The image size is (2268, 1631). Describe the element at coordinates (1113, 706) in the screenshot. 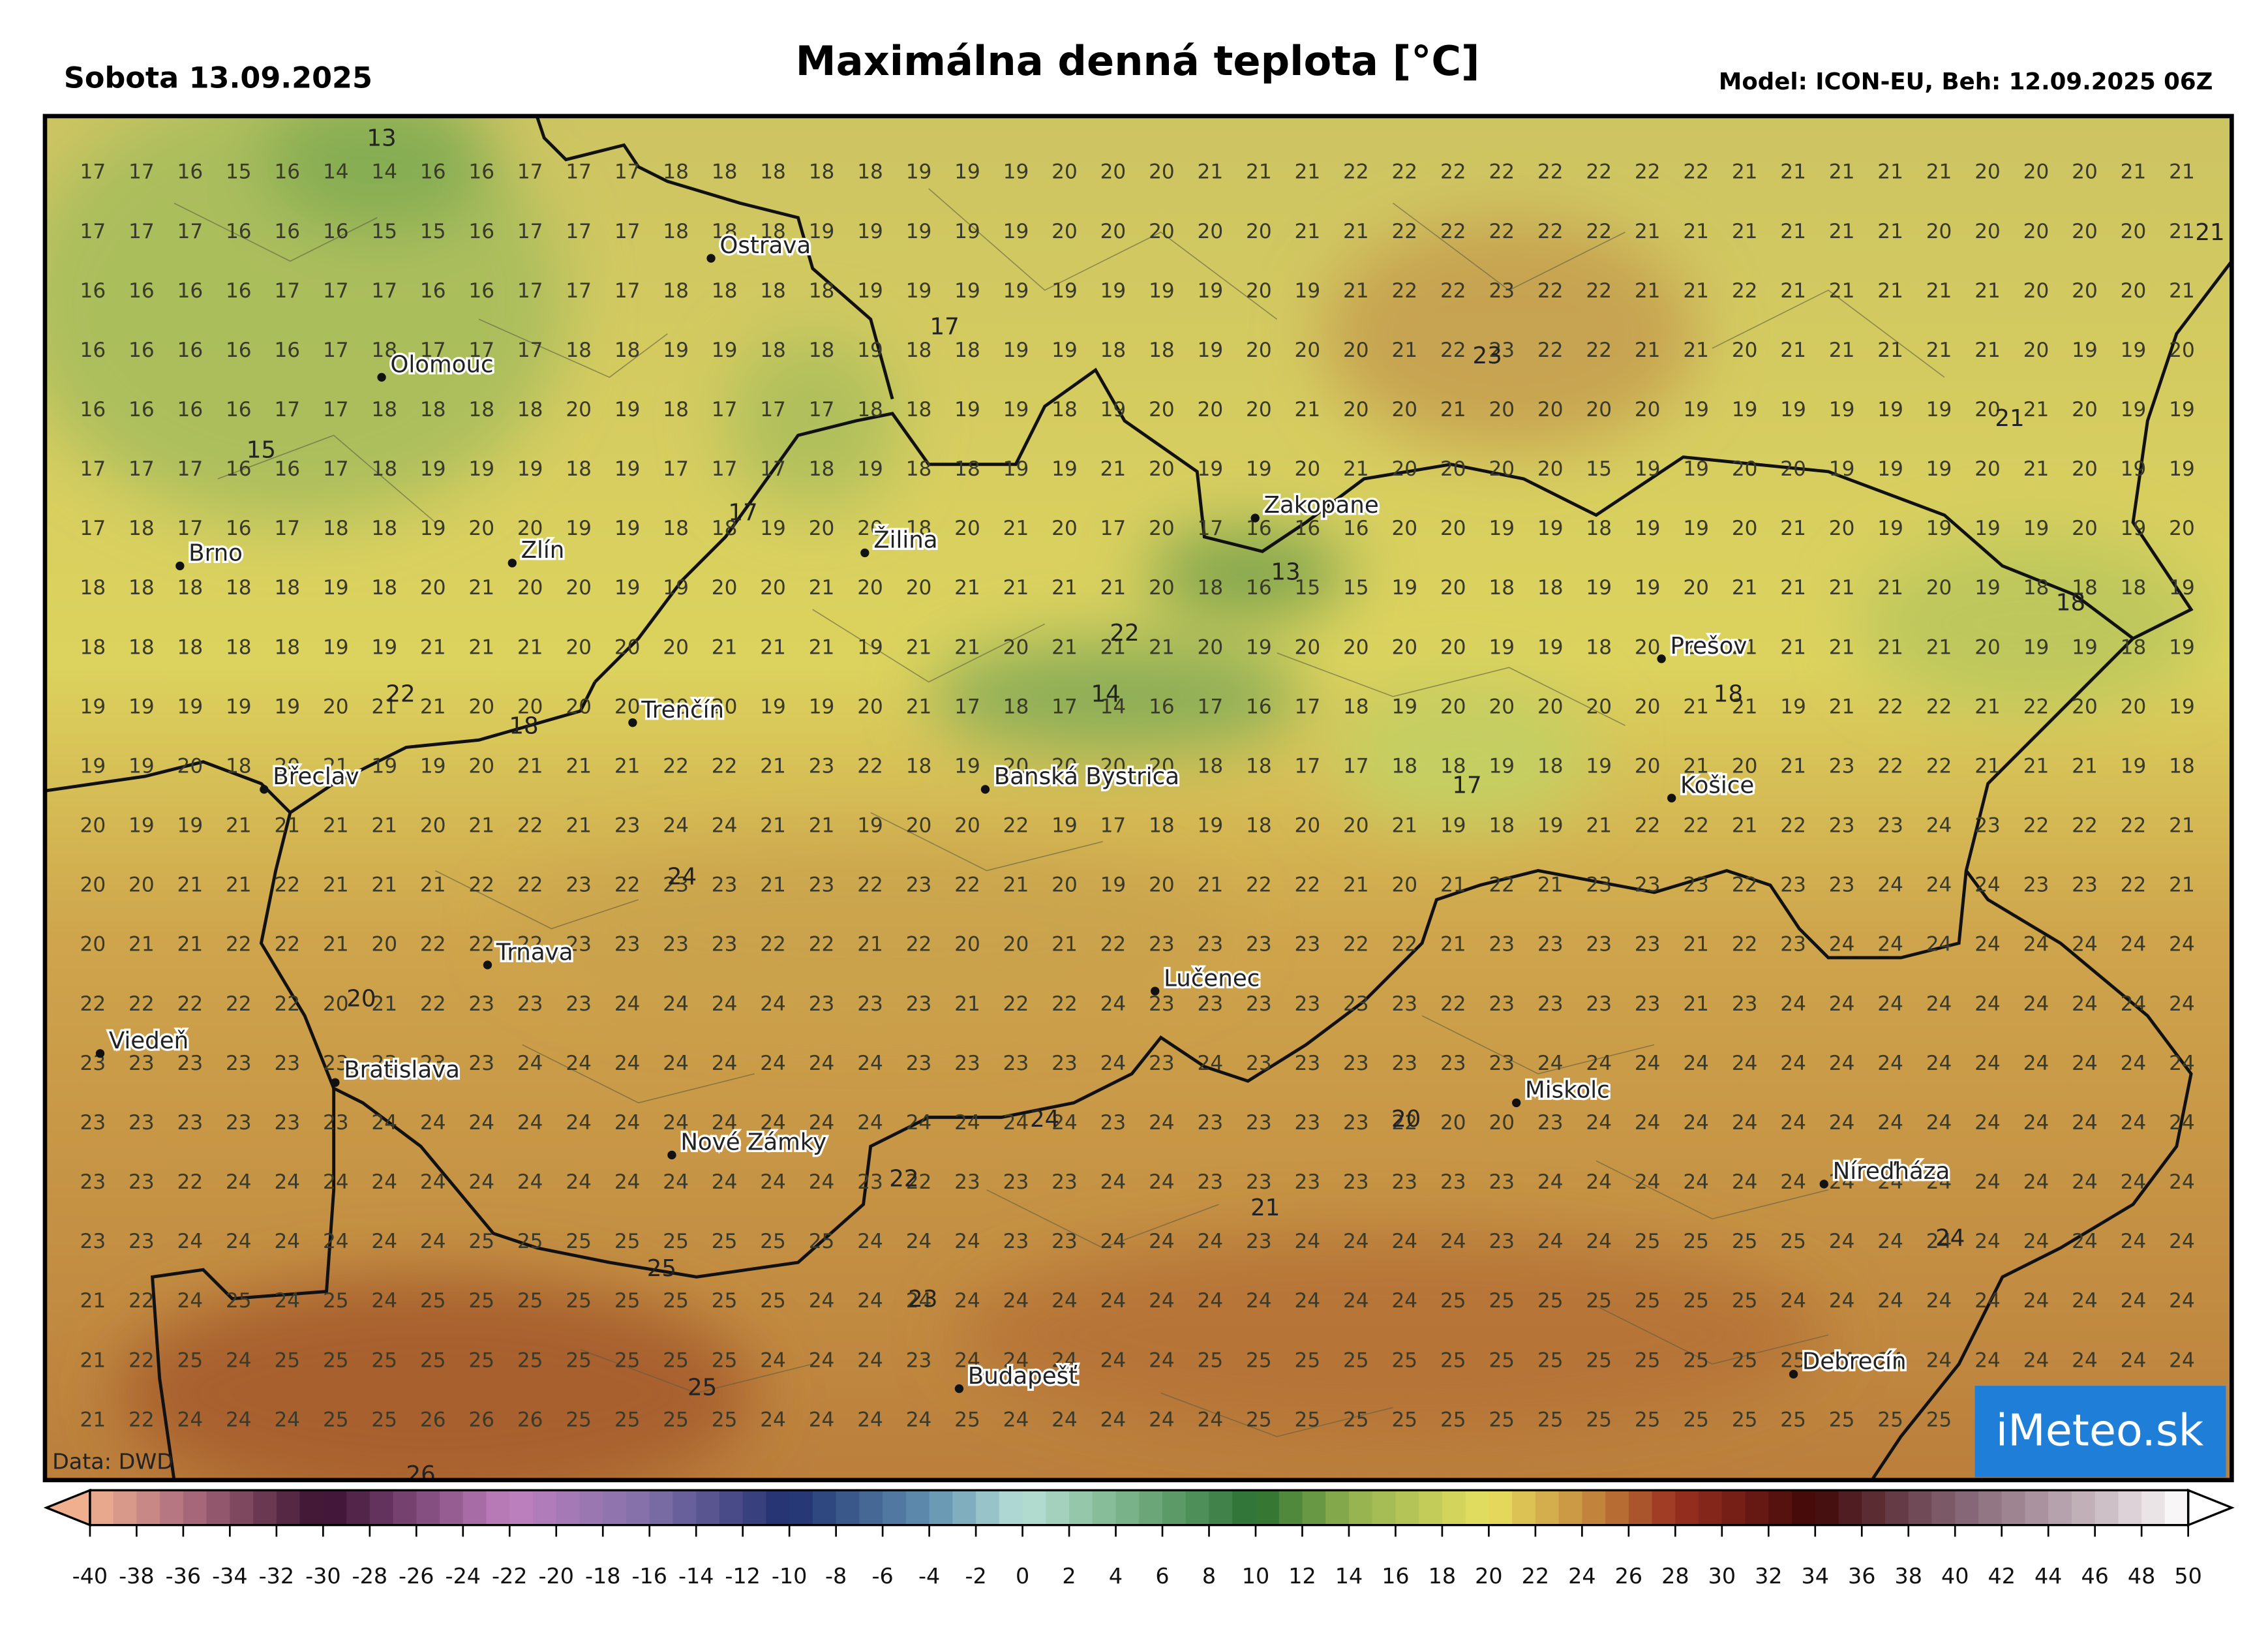

I see `grid-value: 14` at that location.